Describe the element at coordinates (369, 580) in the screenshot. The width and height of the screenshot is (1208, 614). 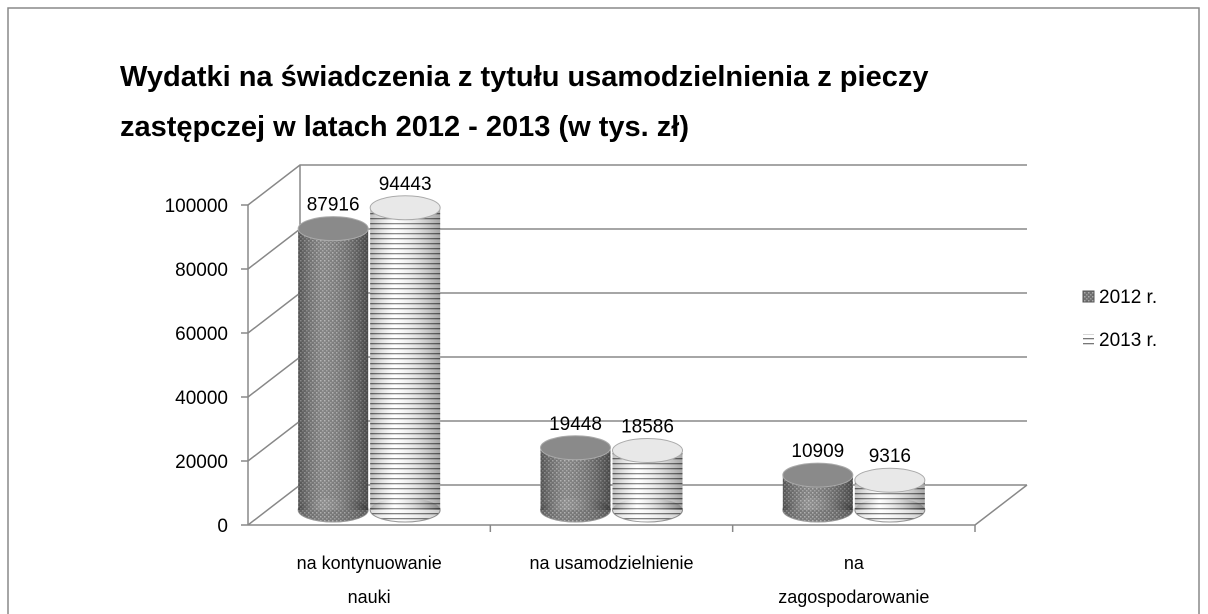
I see `x-tick-label: na kontynuowanie nauki` at that location.